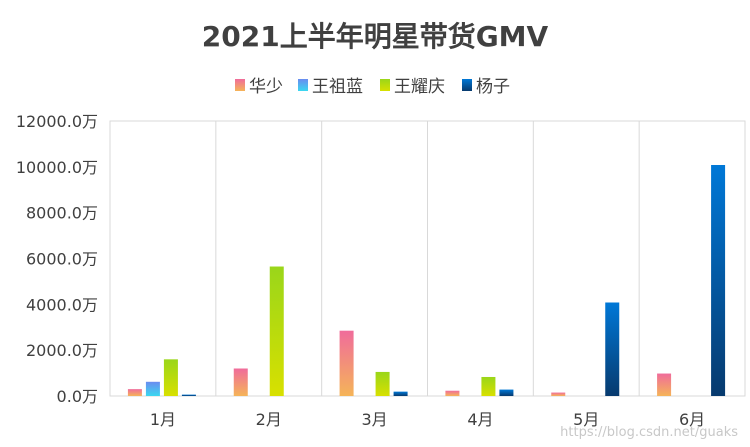 The height and width of the screenshot is (447, 750). Describe the element at coordinates (375, 36) in the screenshot. I see `chart-title: 2021上半年明星带货GMV` at that location.